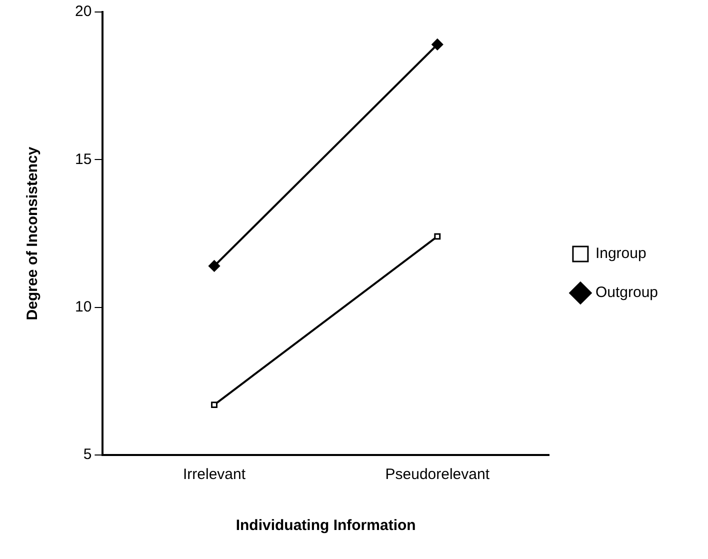 The image size is (708, 559). Describe the element at coordinates (83, 11) in the screenshot. I see `y-tick-label: 20` at that location.